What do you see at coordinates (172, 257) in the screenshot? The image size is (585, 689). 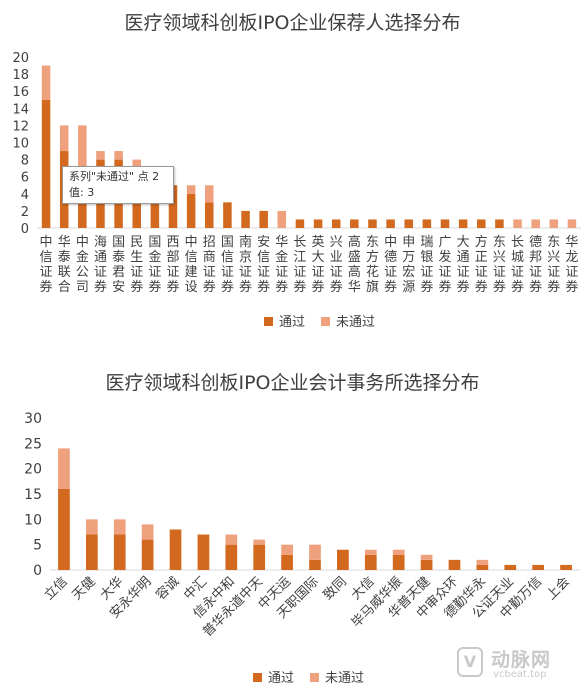 I see `chart-1-category-label: 部` at bounding box center [172, 257].